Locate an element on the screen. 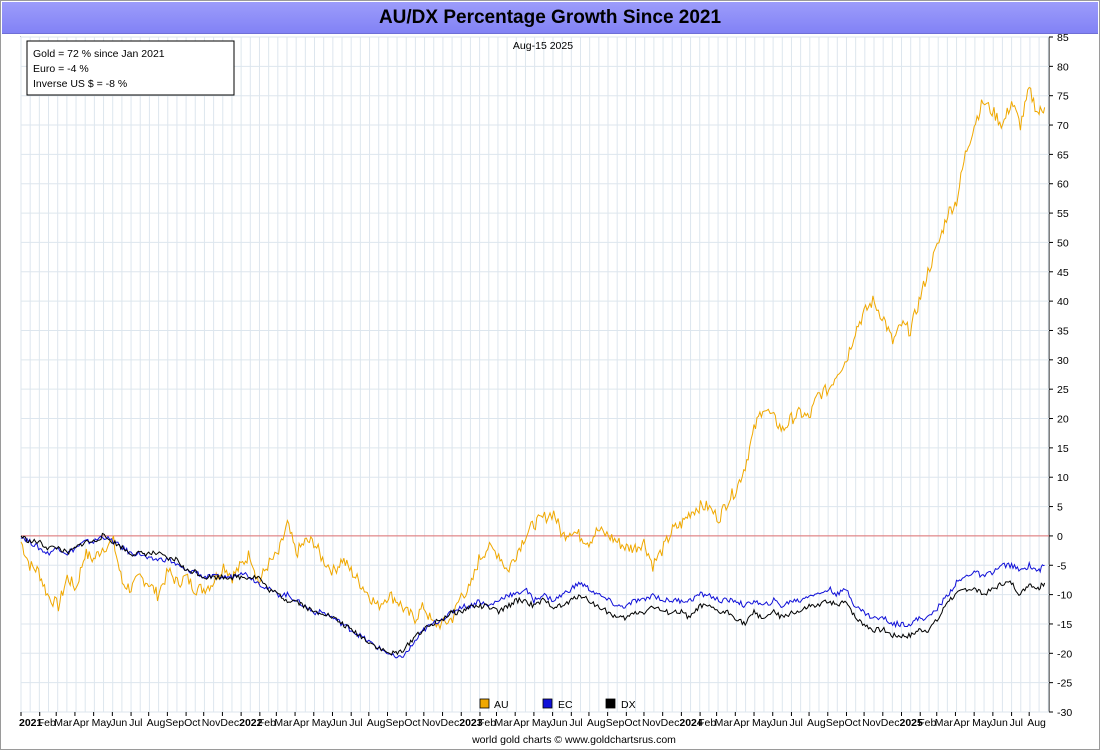 This screenshot has width=1100, height=750. y-tick-label: 10 is located at coordinates (1063, 478).